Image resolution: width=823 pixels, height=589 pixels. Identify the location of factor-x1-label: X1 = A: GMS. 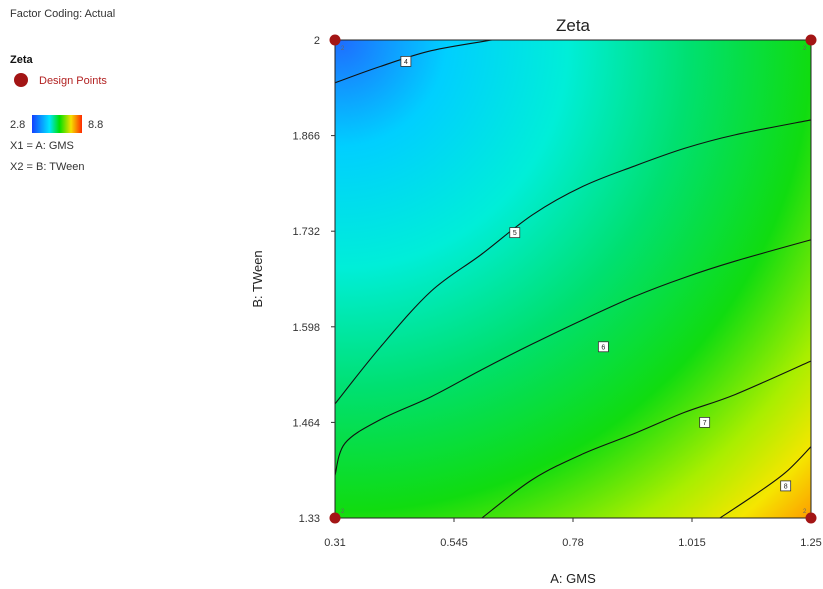
(42, 146).